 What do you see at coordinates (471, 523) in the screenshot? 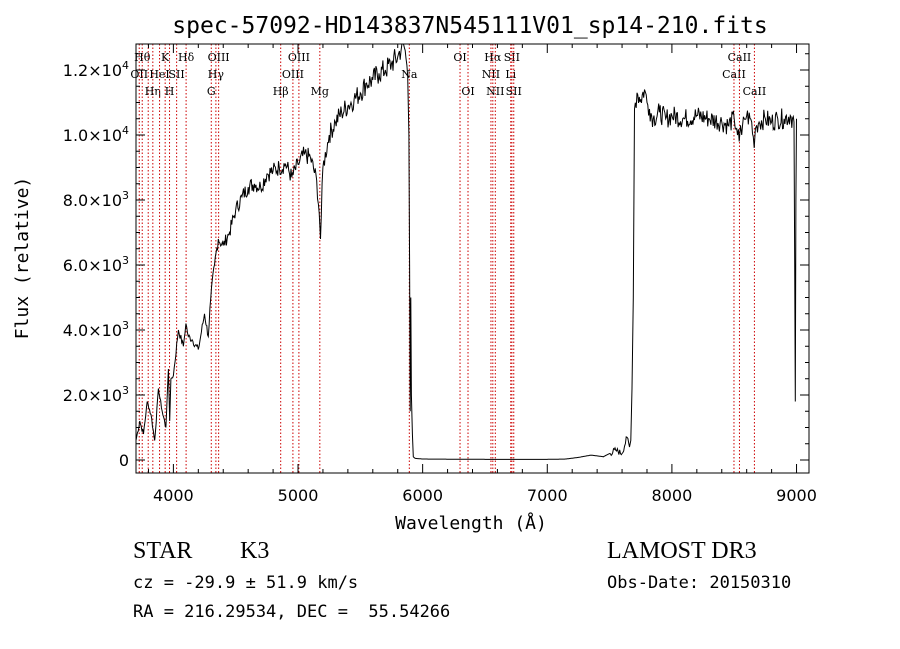
I see `x-axis-label: Wavelength (Å)` at bounding box center [471, 523].